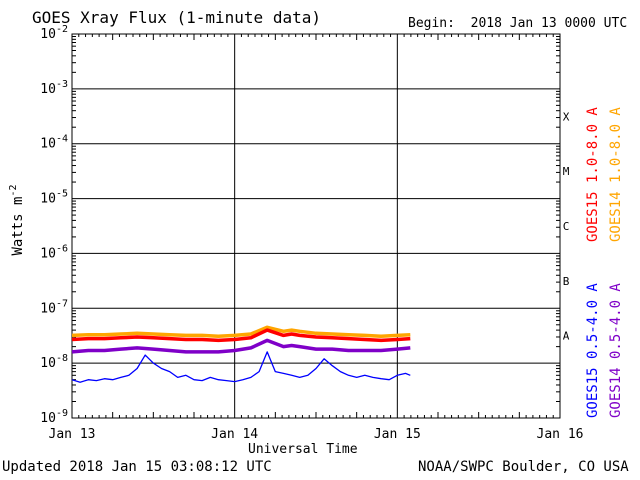 This screenshot has height=480, width=640. What do you see at coordinates (566, 171) in the screenshot?
I see `flare-class-label: M` at bounding box center [566, 171].